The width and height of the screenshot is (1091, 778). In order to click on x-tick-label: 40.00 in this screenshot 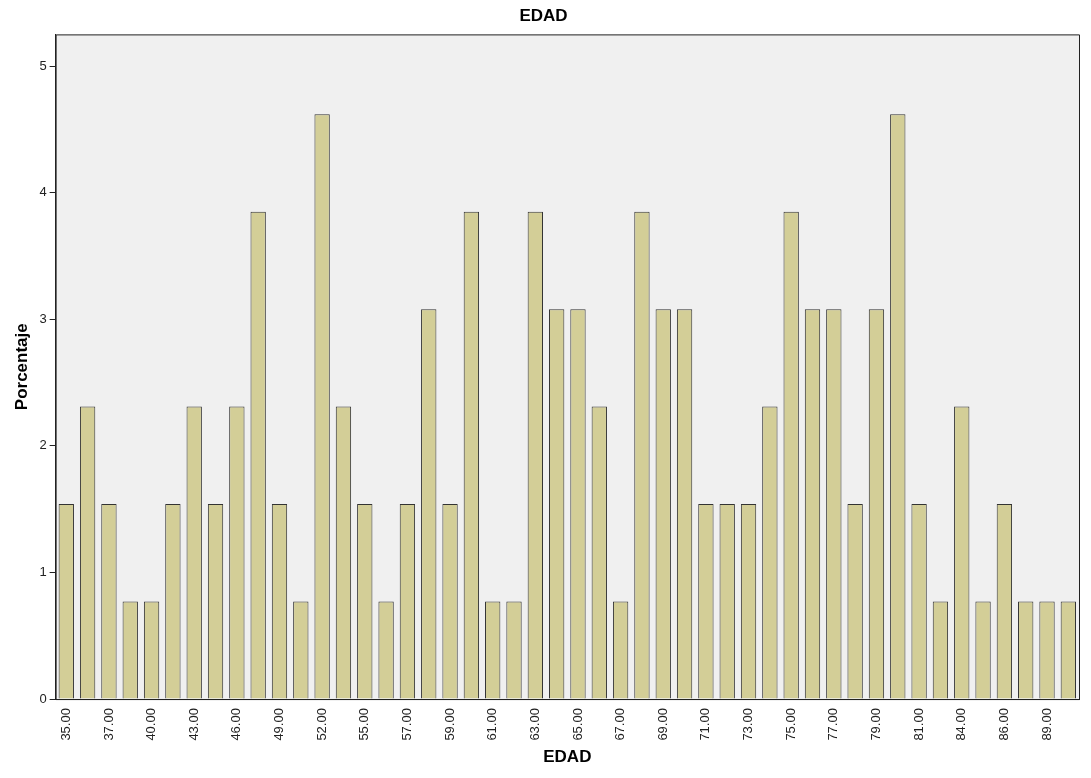, I will do `click(151, 724)`.